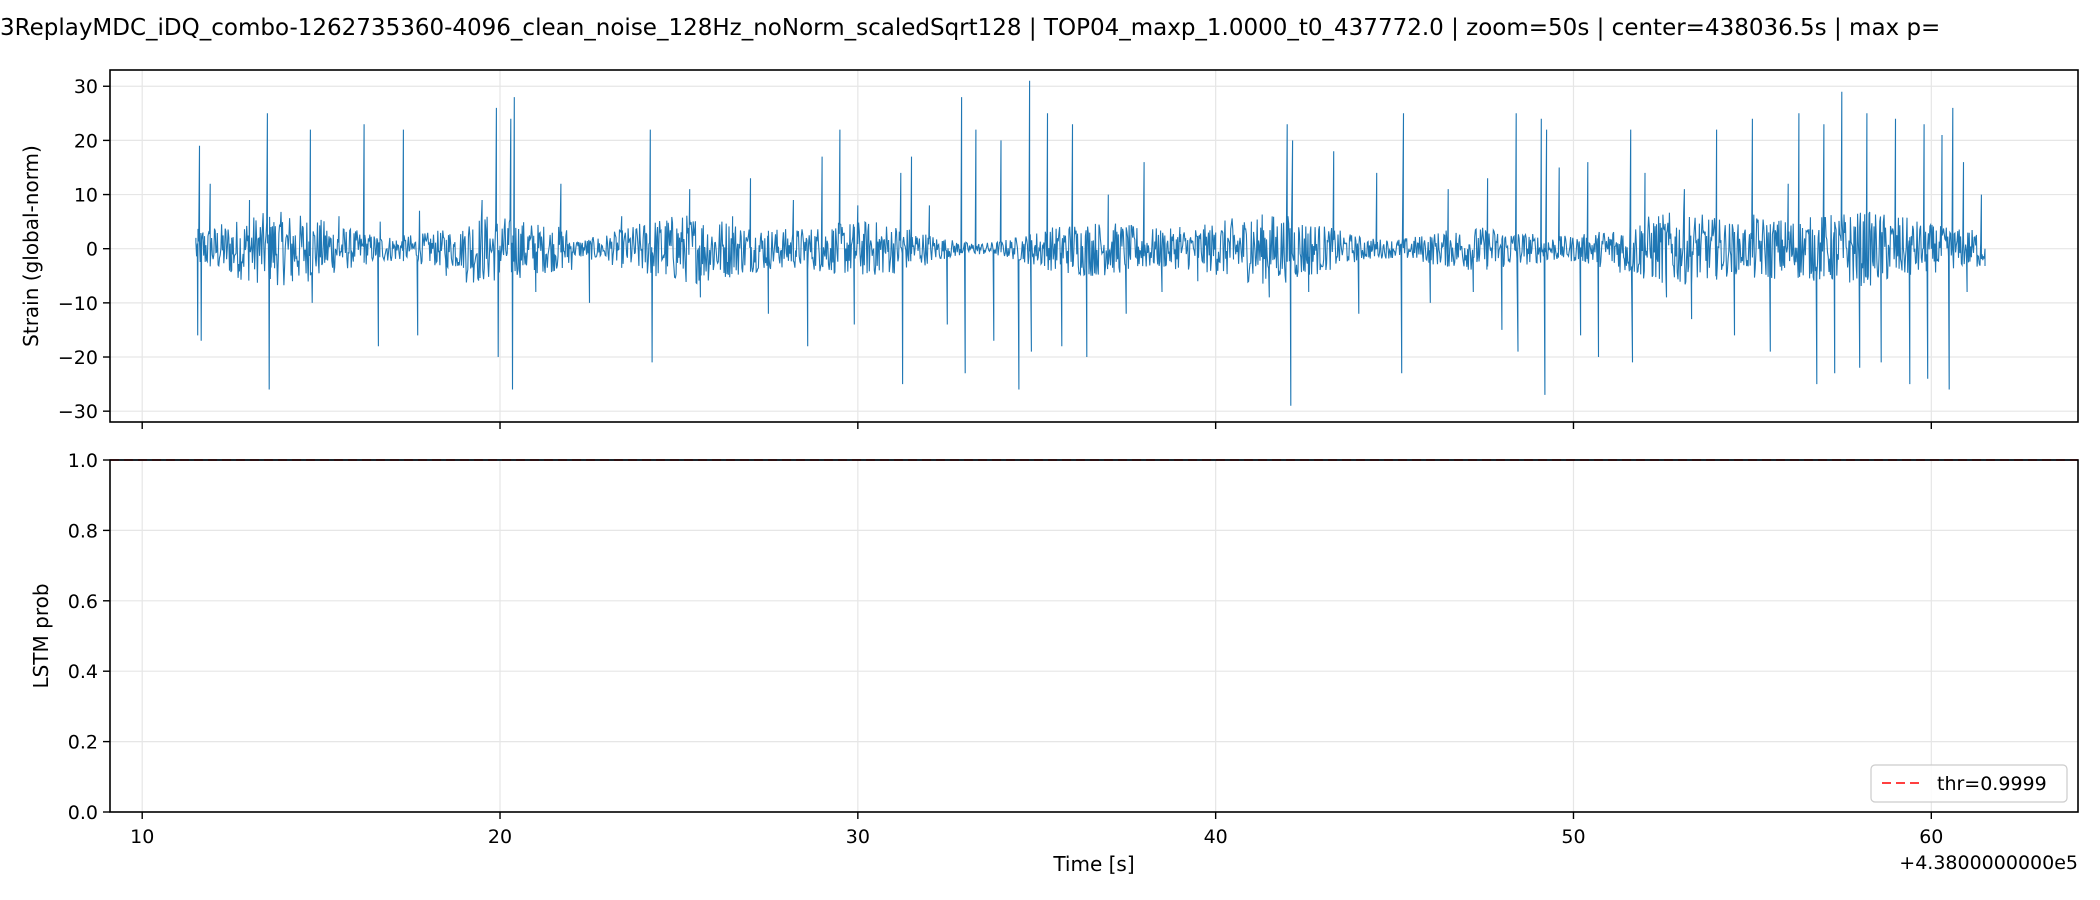 The image size is (2100, 900). I want to click on lstm-ylabel: LSTM prob, so click(41, 635).